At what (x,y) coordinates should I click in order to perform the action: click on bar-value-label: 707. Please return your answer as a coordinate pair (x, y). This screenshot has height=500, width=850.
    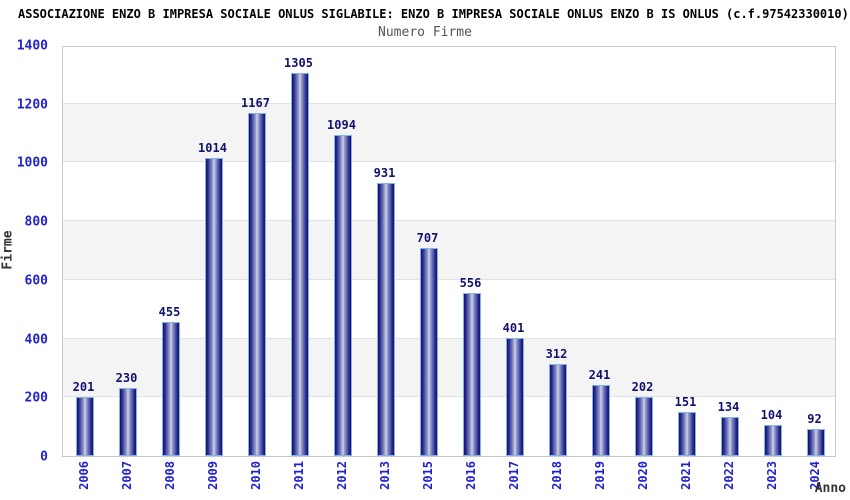
    Looking at the image, I should click on (427, 238).